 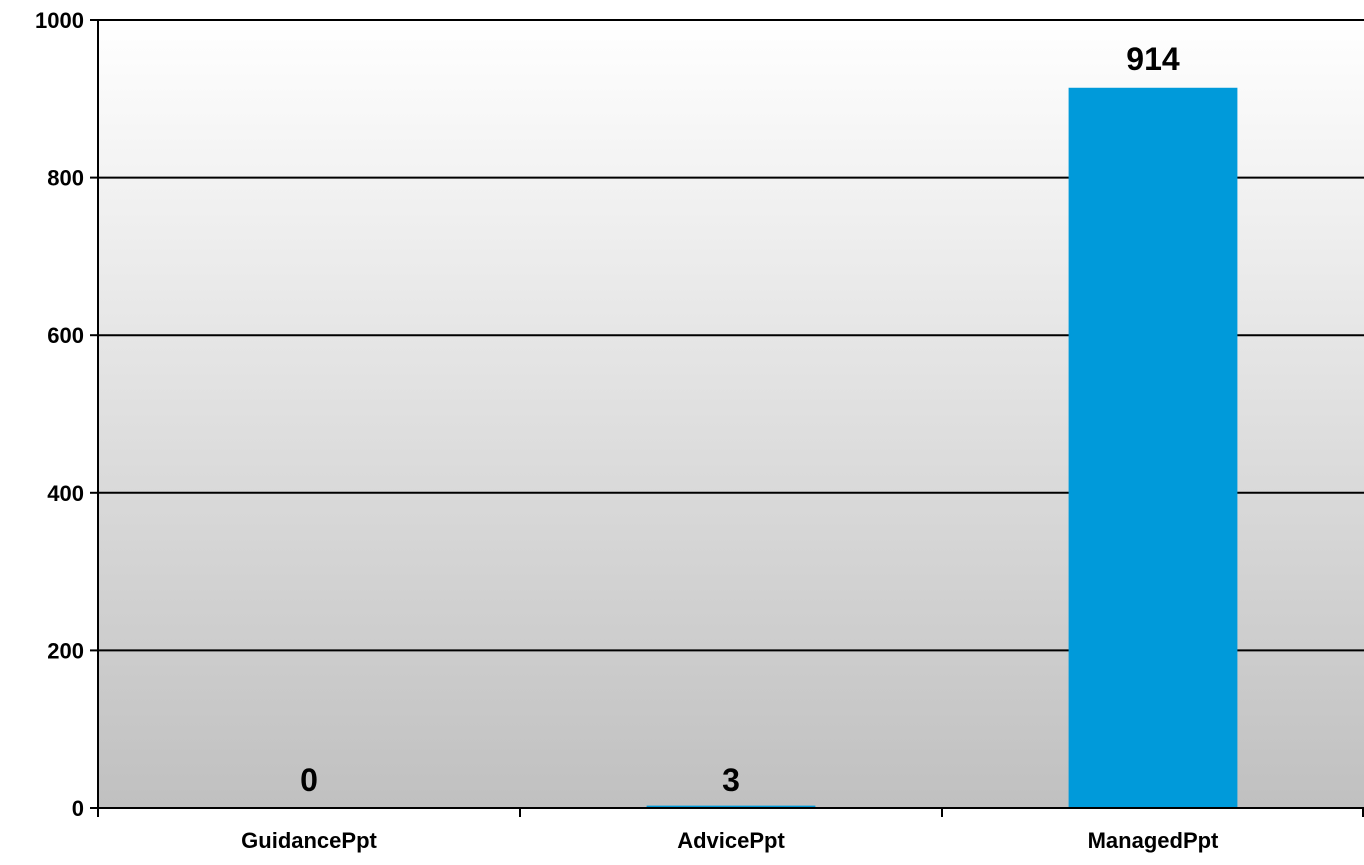 What do you see at coordinates (731, 780) in the screenshot?
I see `data-label: 3` at bounding box center [731, 780].